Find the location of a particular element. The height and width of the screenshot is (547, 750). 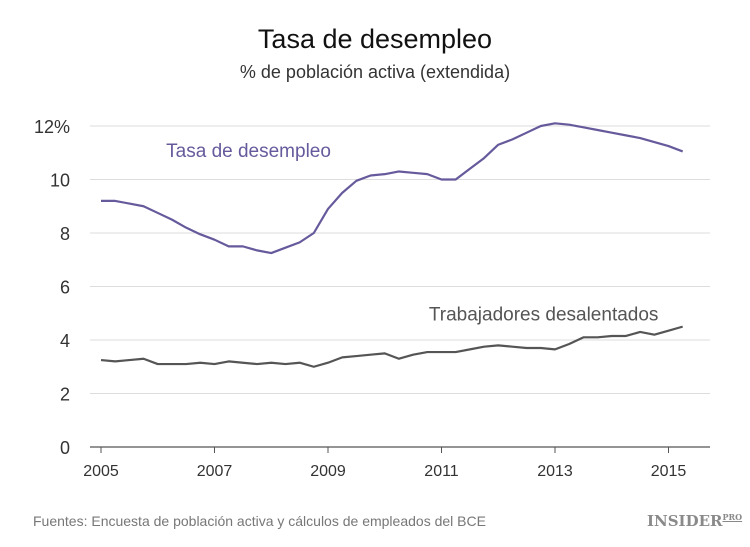

y-tick-label: 2 is located at coordinates (65, 395).